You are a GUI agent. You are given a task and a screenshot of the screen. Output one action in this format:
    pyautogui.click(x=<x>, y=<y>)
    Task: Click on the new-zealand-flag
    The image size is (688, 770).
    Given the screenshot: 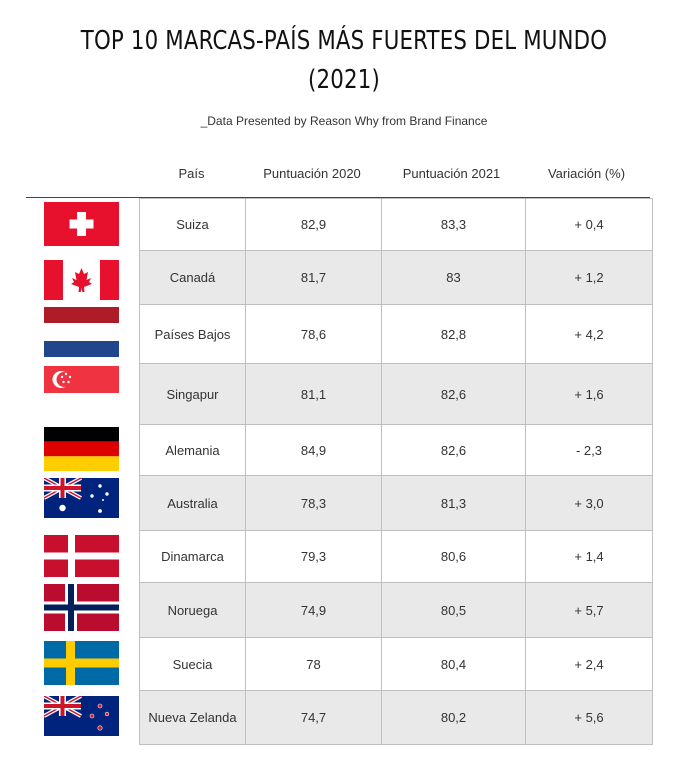 What is the action you would take?
    pyautogui.click(x=81, y=716)
    